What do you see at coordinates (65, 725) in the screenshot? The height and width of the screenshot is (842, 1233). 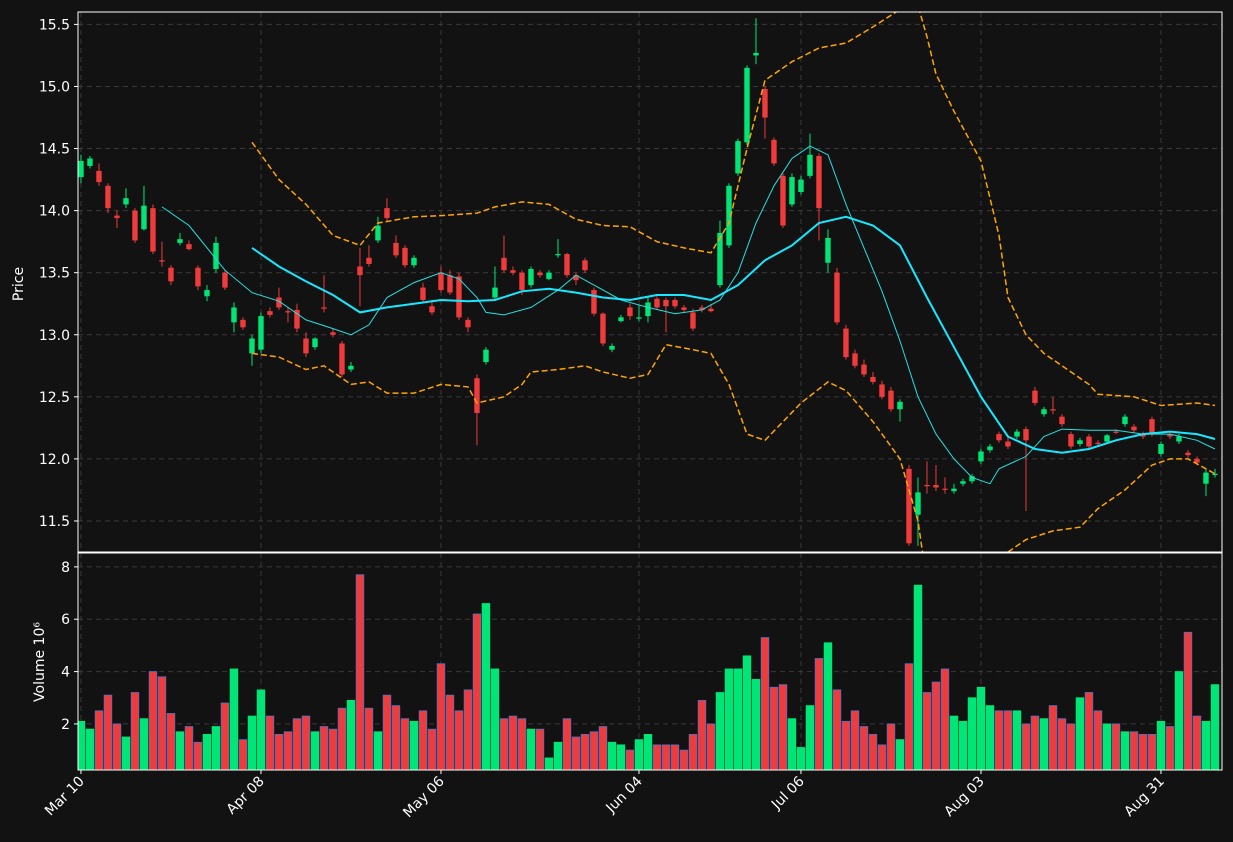 I see `y-tick-label: 2` at bounding box center [65, 725].